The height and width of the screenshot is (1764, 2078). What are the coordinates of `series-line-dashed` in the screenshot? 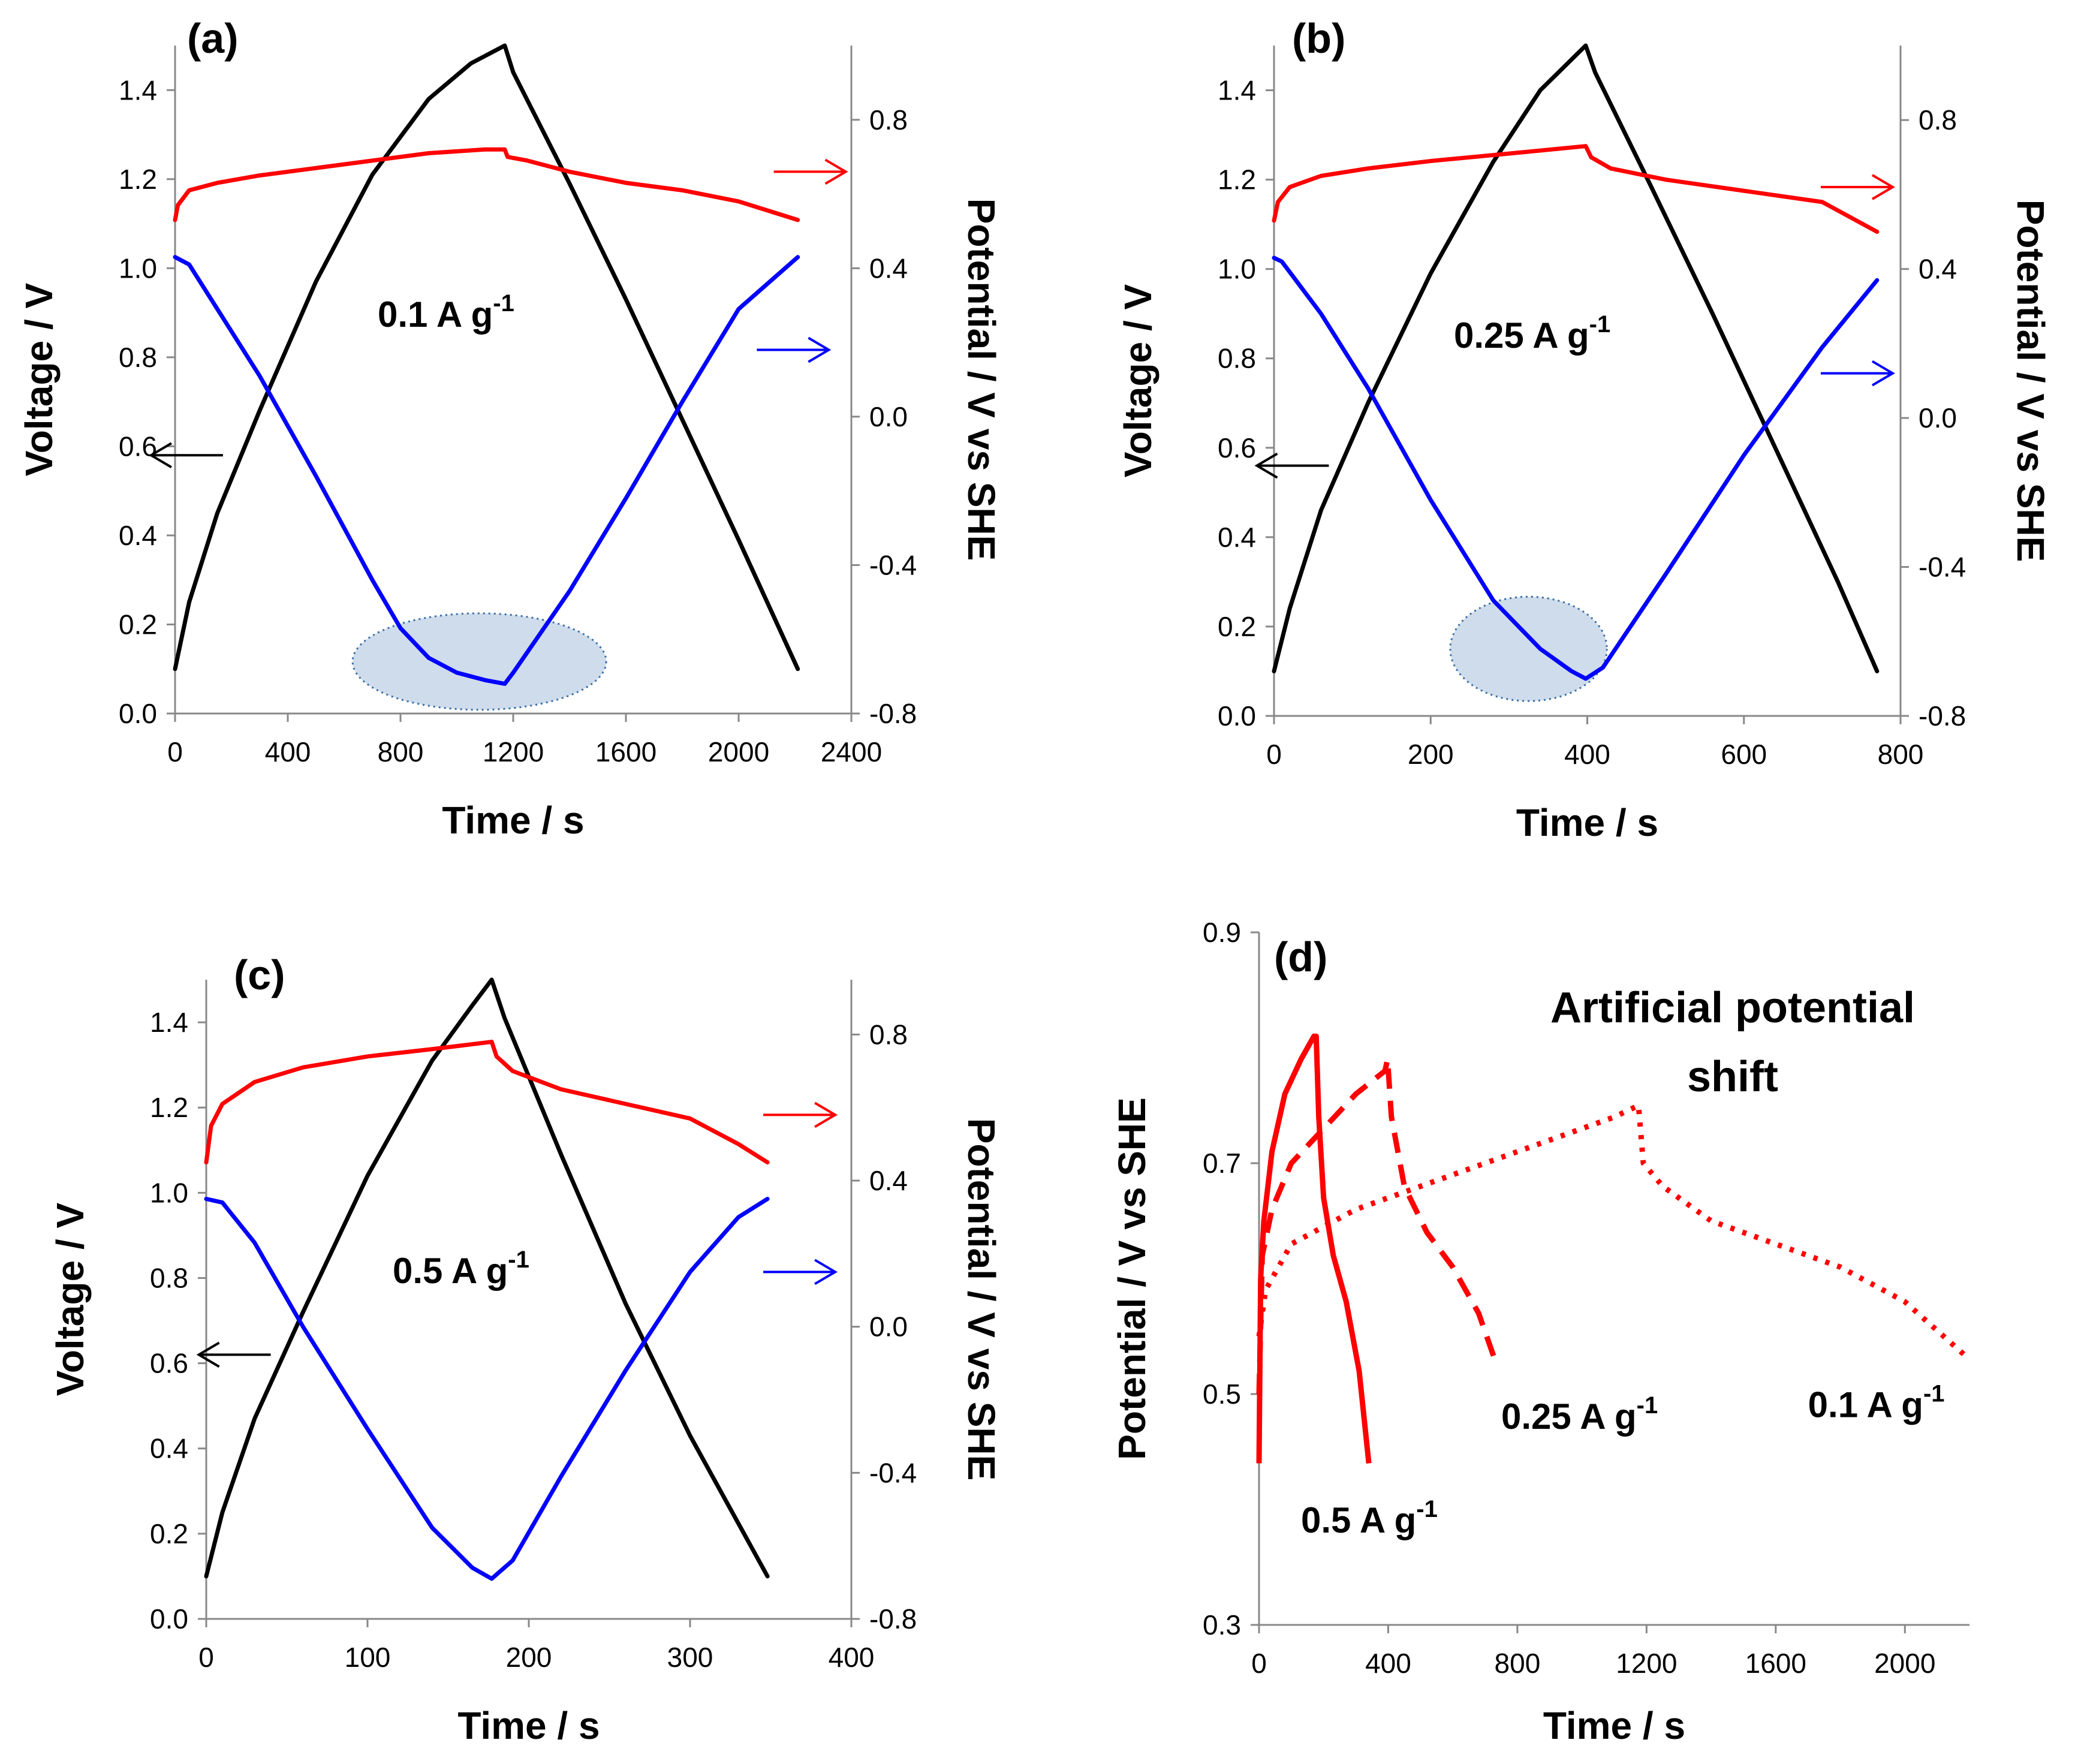 It's located at (1377, 1225).